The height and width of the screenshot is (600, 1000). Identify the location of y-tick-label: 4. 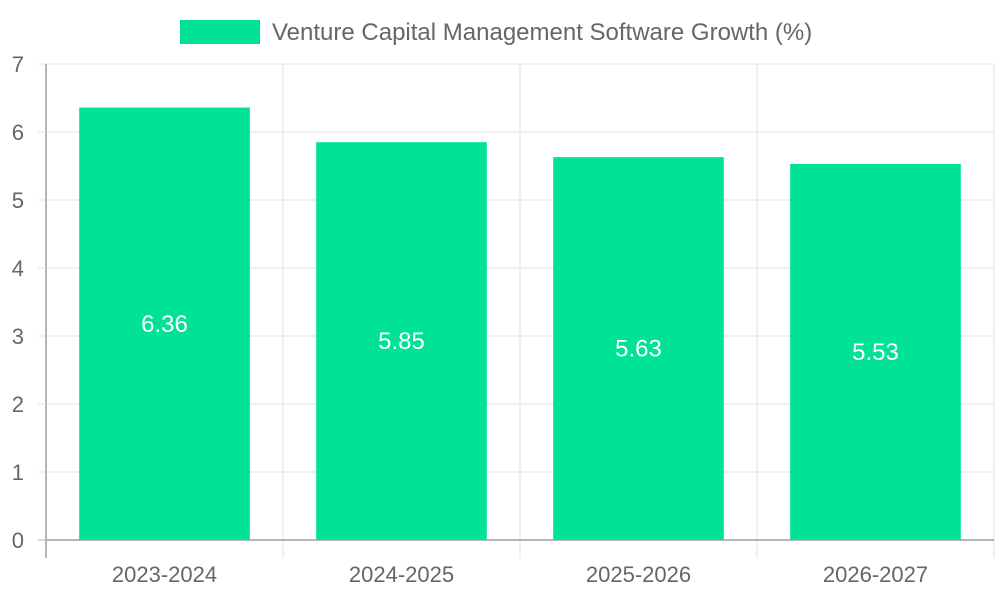
(18, 268).